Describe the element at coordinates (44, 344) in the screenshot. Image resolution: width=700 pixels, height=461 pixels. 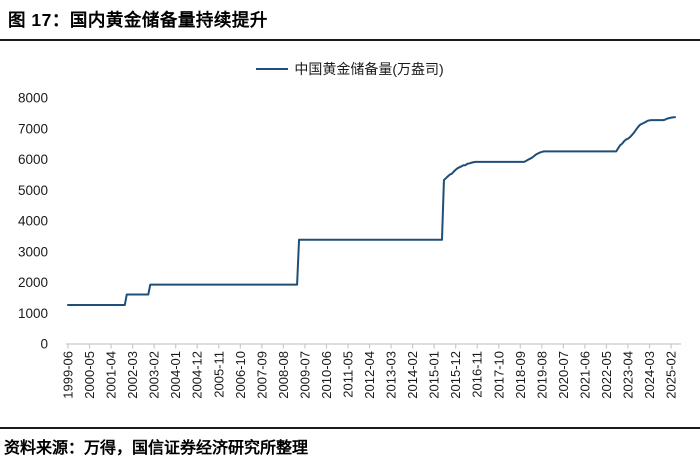
I see `y-axis-tick-label: 0` at that location.